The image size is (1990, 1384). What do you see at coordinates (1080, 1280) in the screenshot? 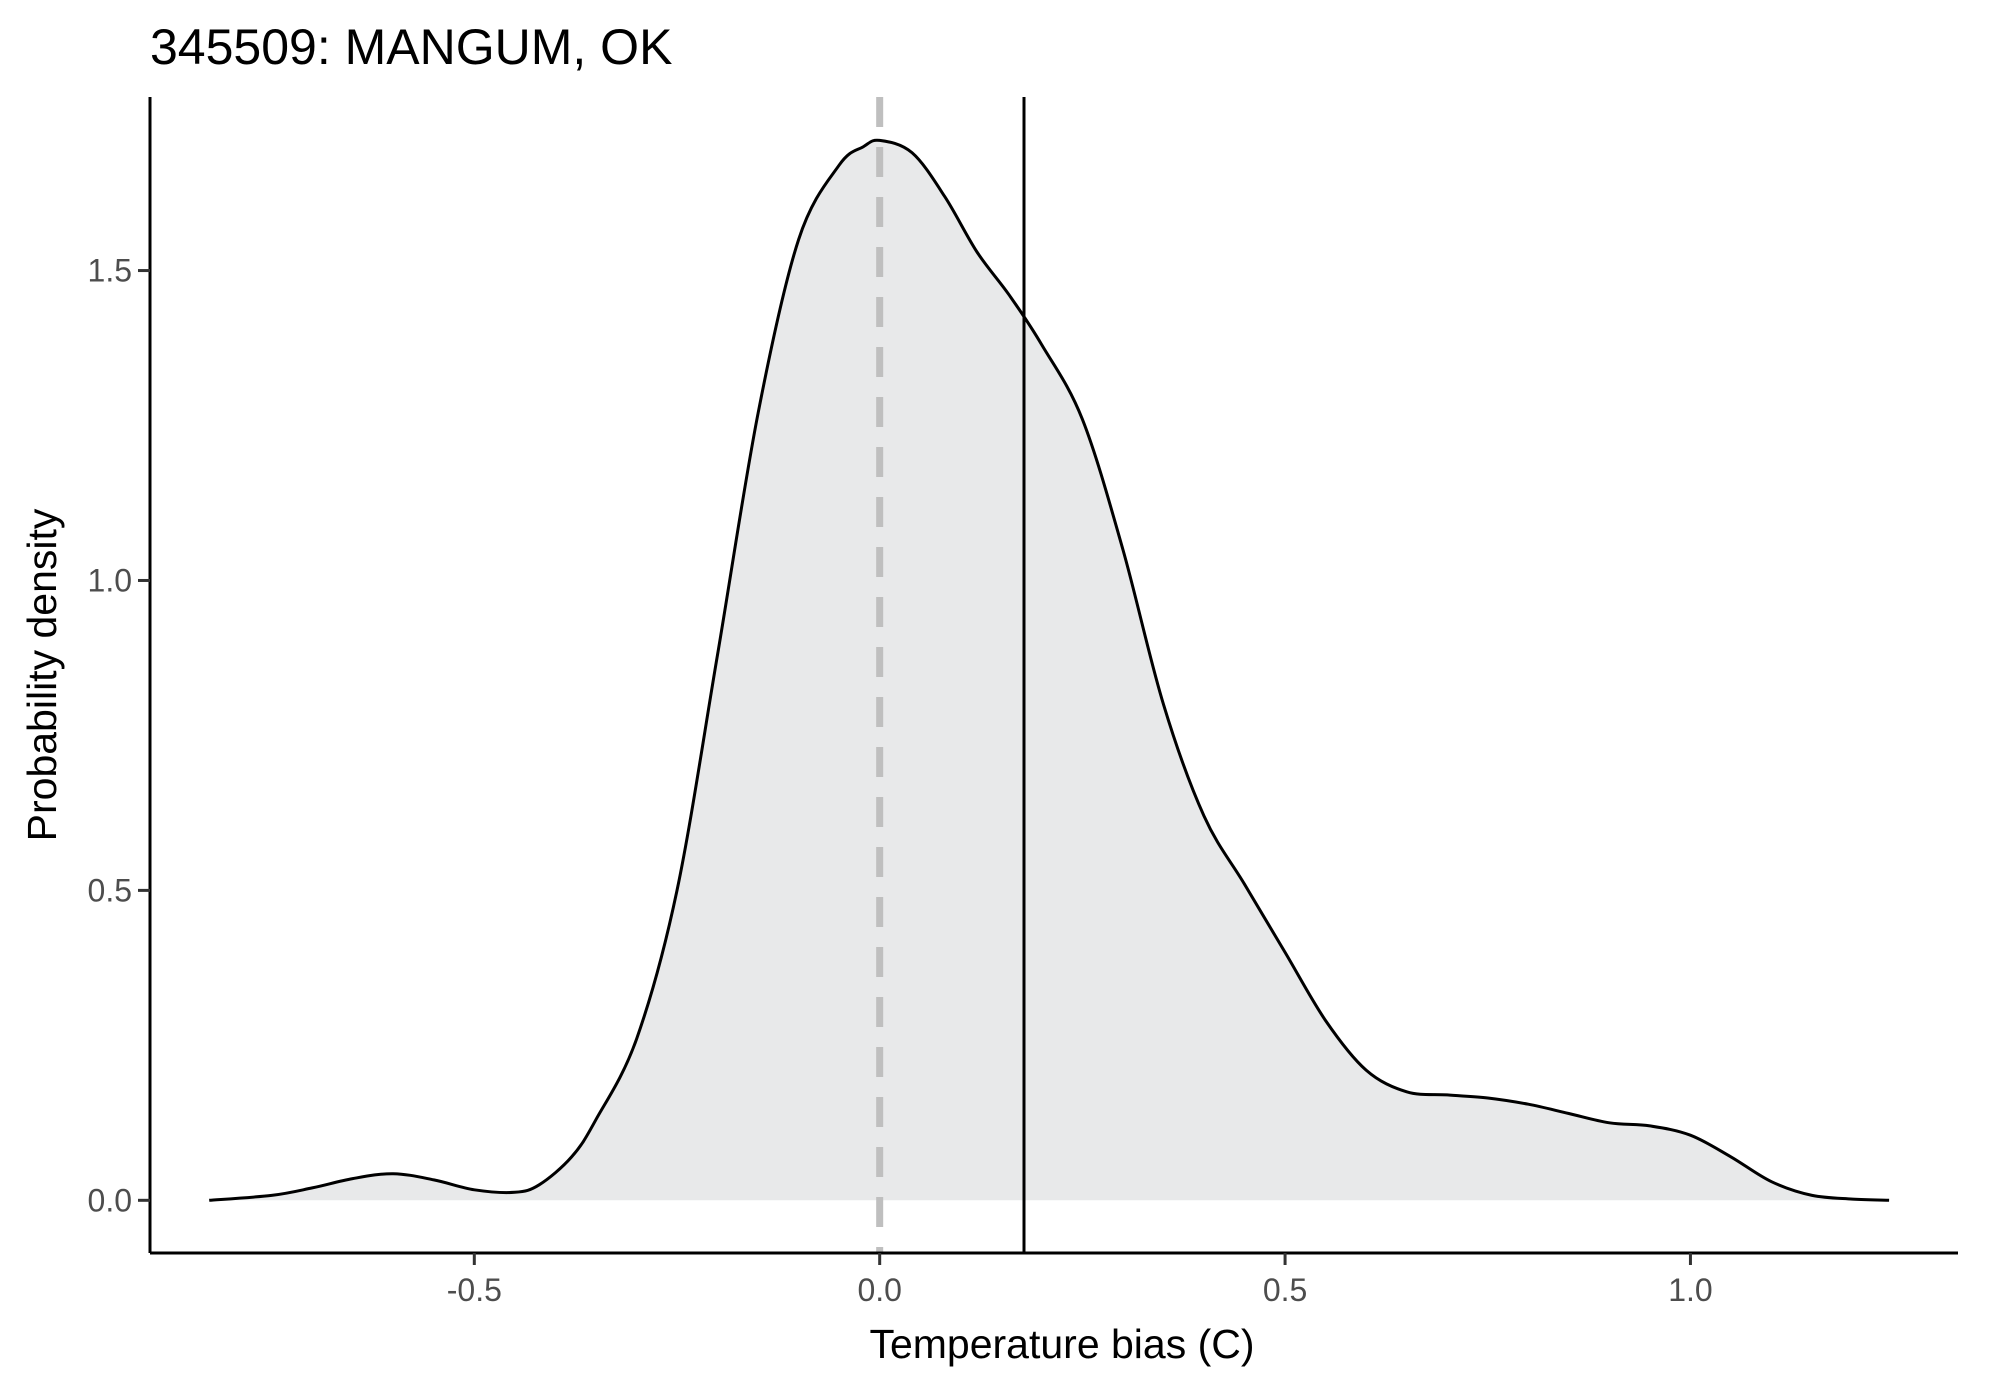
I see `x-axis-ticks: -0.5 0.0 0.5 1.0` at bounding box center [1080, 1280].